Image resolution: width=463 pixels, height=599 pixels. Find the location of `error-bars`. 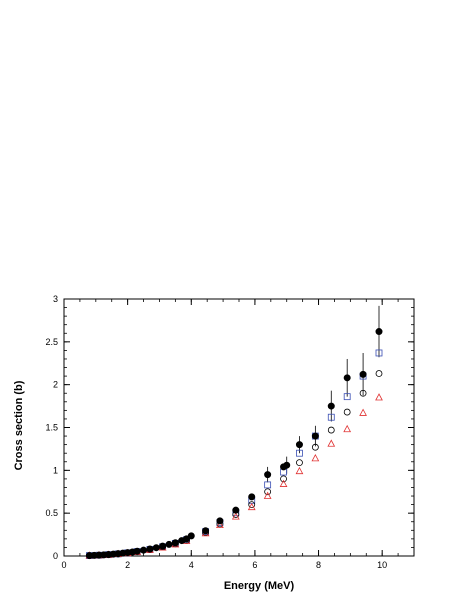

error-bars is located at coordinates (323, 394).